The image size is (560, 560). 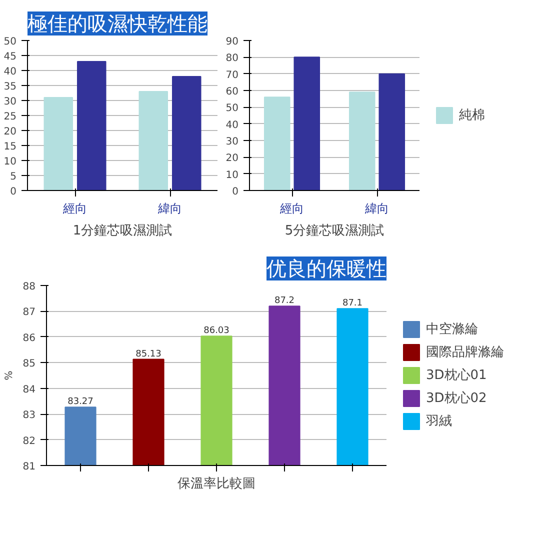 I want to click on y-tick-label: 5, so click(x=13, y=177).